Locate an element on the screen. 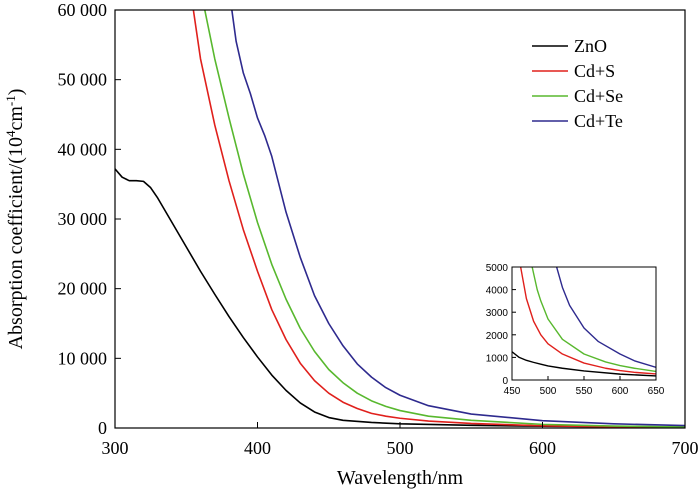 Image resolution: width=700 pixels, height=499 pixels. y-axis-title: Absorption coefficient/(104cm-1) is located at coordinates (15, 219).